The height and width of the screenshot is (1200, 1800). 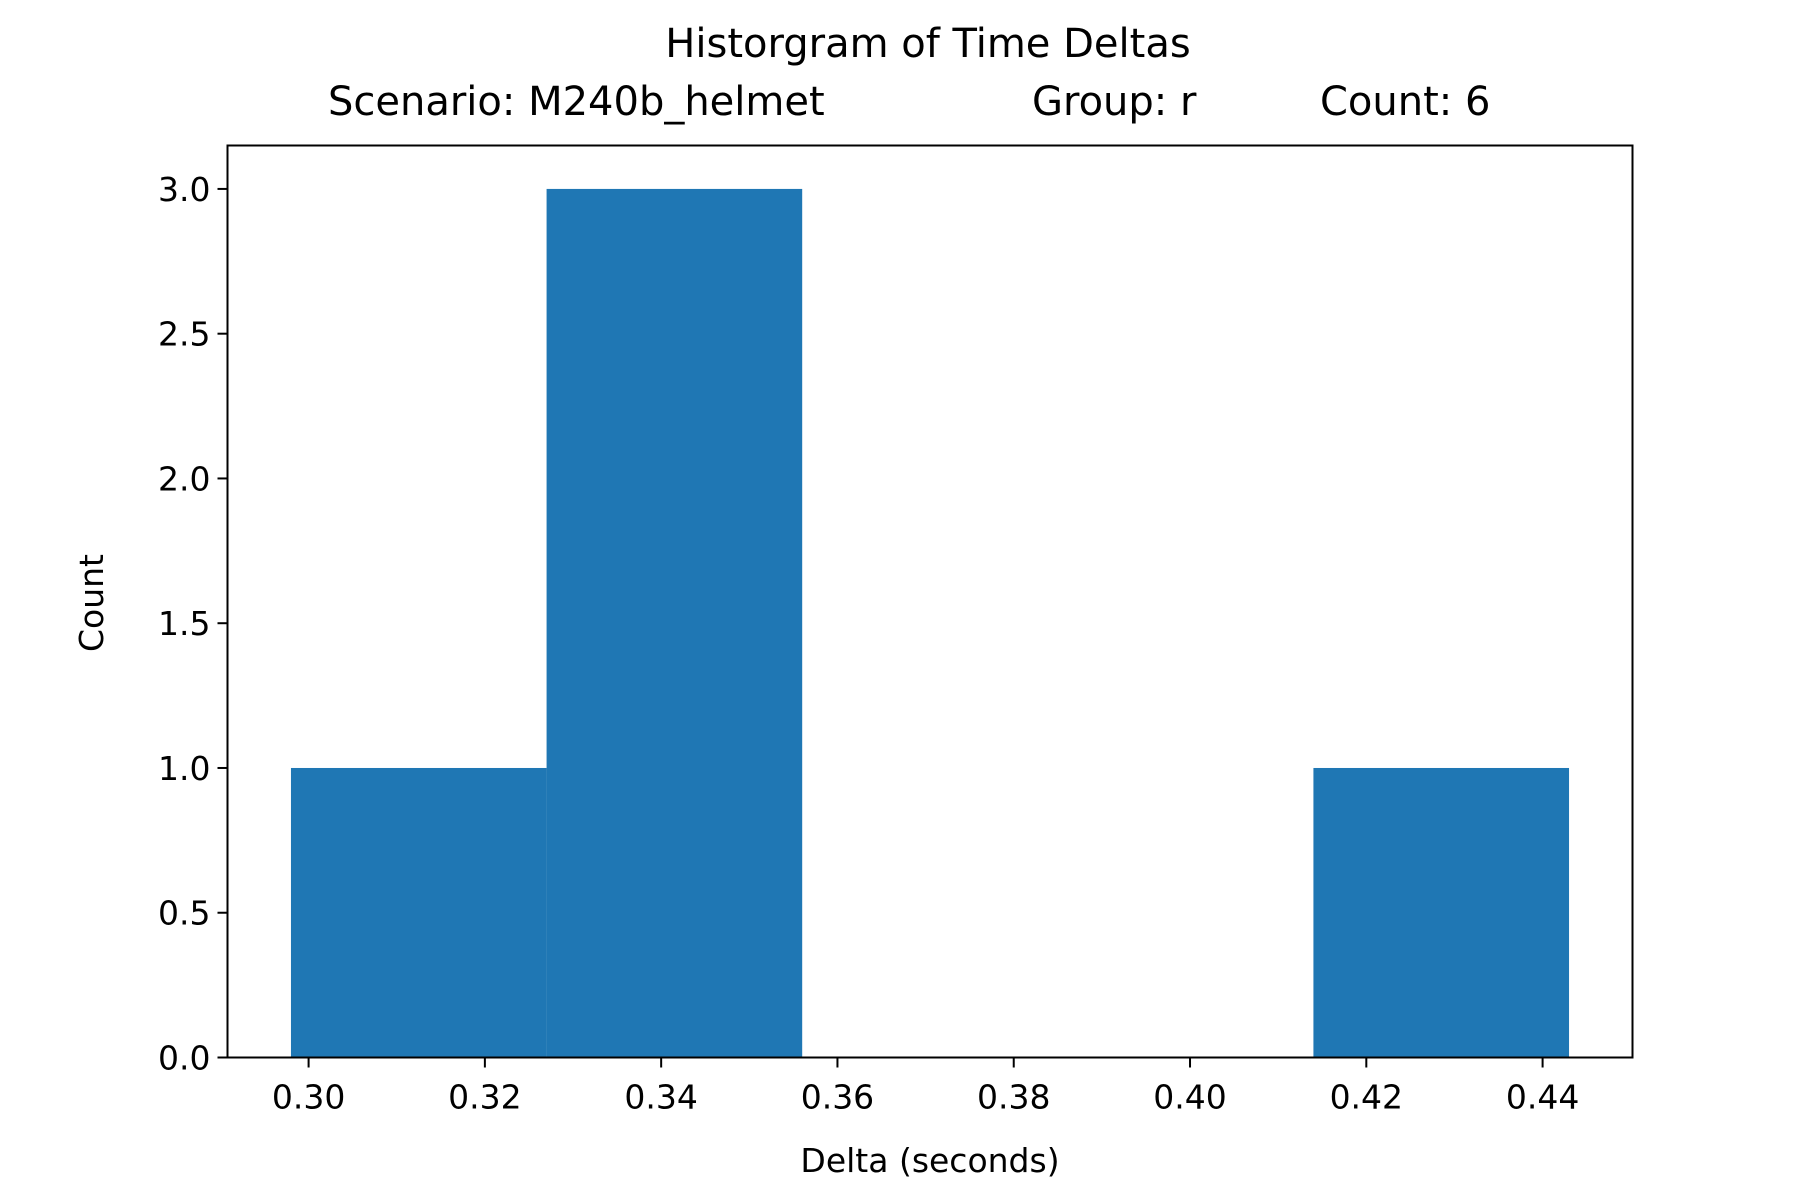 I want to click on chart-subtitle-scenario: Scenario: M240b_helmet, so click(x=576, y=102).